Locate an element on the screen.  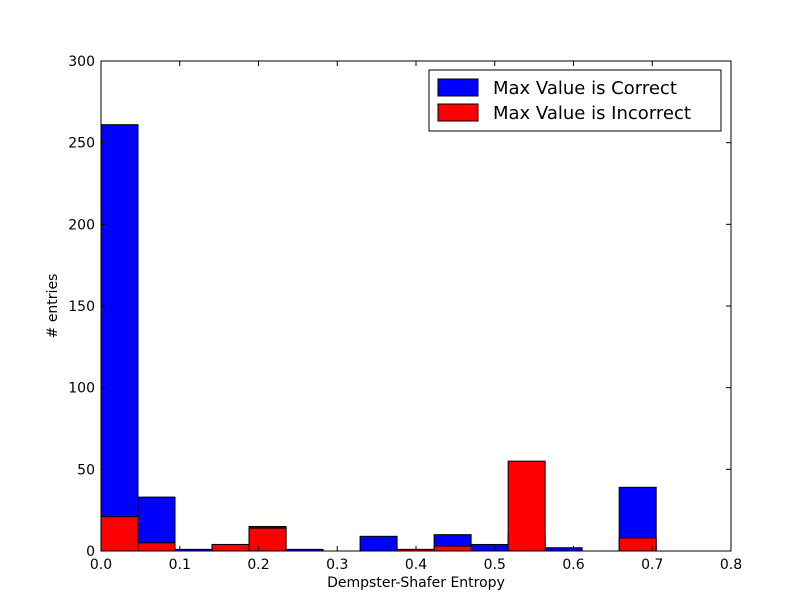
x-tick-label: 0.3 is located at coordinates (337, 565).